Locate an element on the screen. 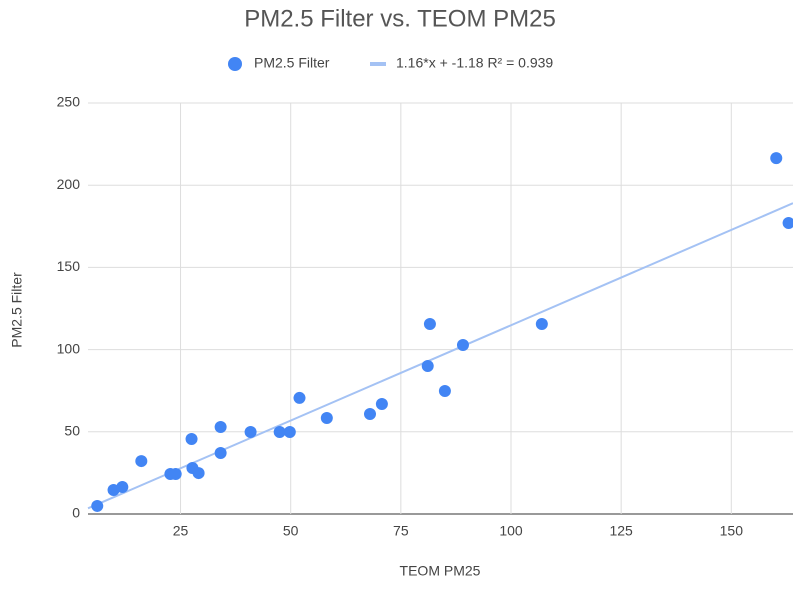 The width and height of the screenshot is (793, 591). x-tick-label: 100 is located at coordinates (511, 531).